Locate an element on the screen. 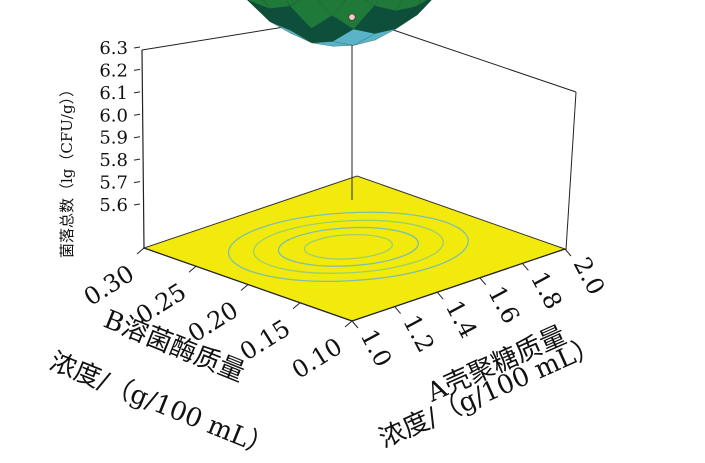  z-tick-label: 5.9 is located at coordinates (113, 138).